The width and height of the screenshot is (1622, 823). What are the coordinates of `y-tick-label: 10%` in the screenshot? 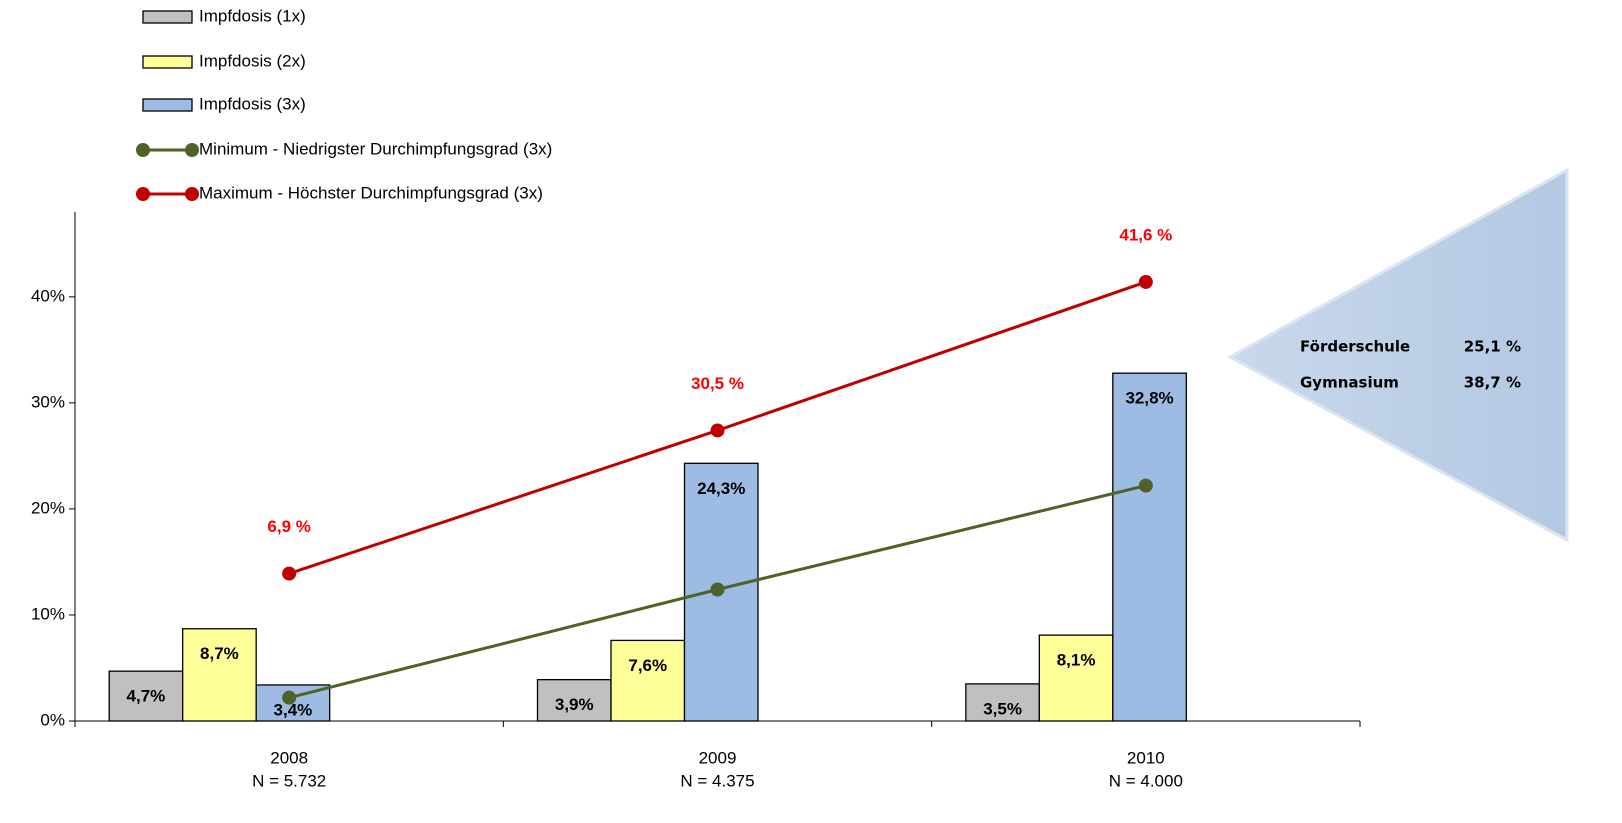 It's located at (48, 613).